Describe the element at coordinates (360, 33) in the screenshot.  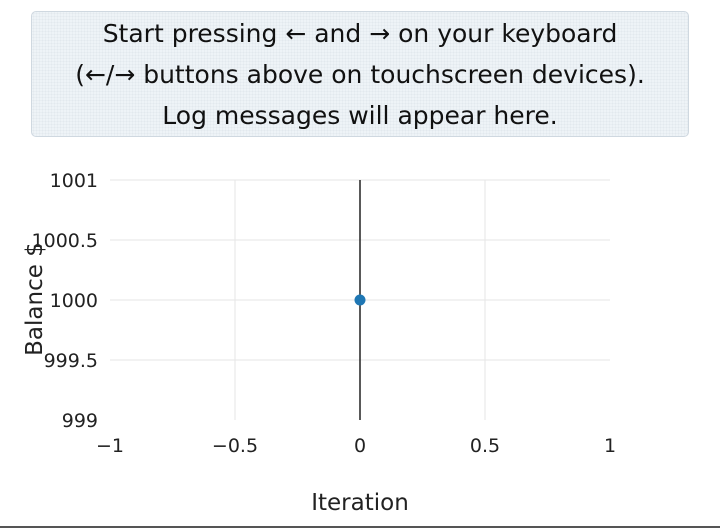
I see `log-line: Start pressing ← and → on your keyboard` at that location.